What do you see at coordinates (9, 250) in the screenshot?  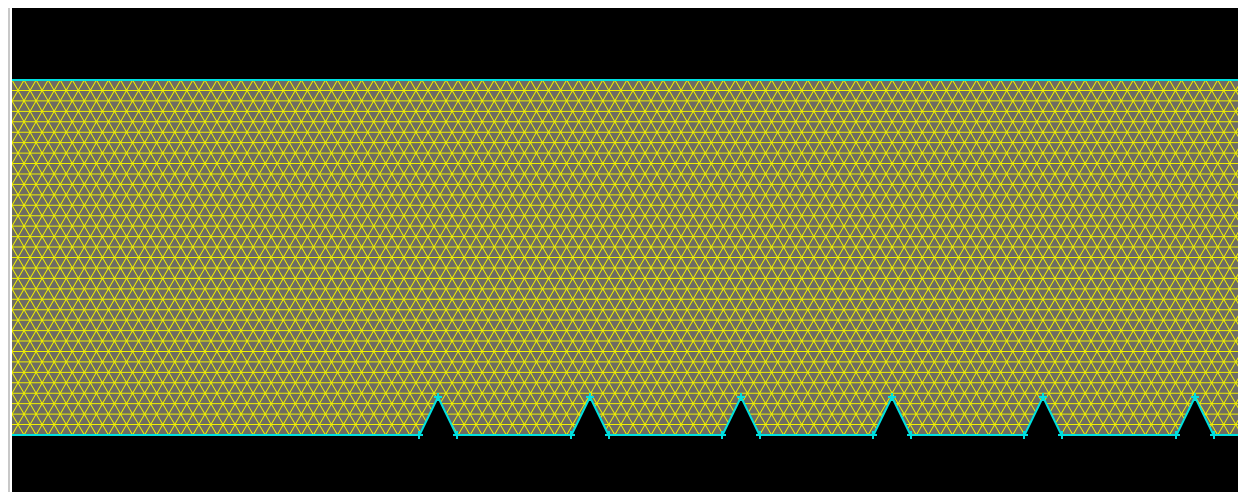 I see `frame-edge` at bounding box center [9, 250].